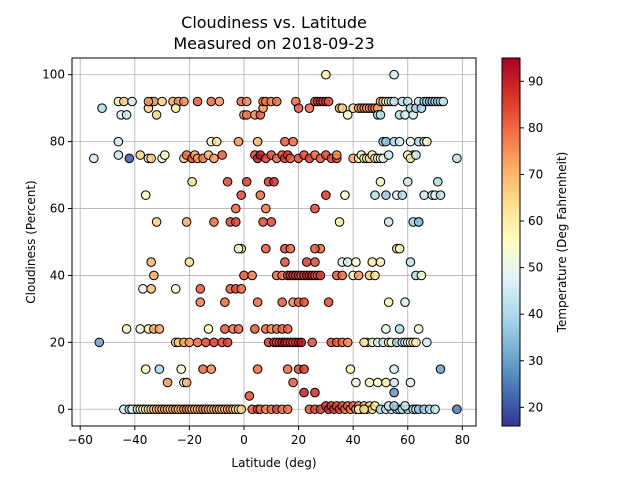  I want to click on colorbar-bar, so click(511, 242).